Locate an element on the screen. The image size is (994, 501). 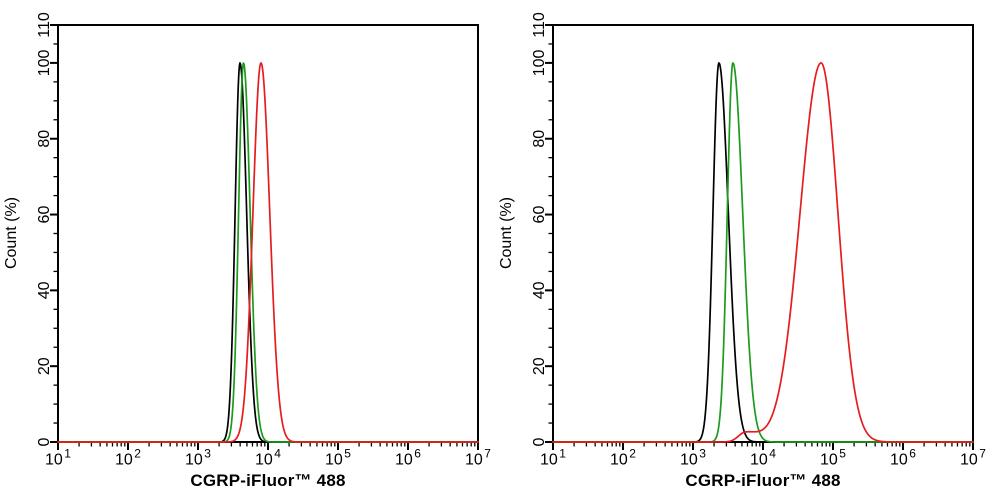
x-axis-title-right: CGRP-iFluor™ 488 is located at coordinates (763, 480).